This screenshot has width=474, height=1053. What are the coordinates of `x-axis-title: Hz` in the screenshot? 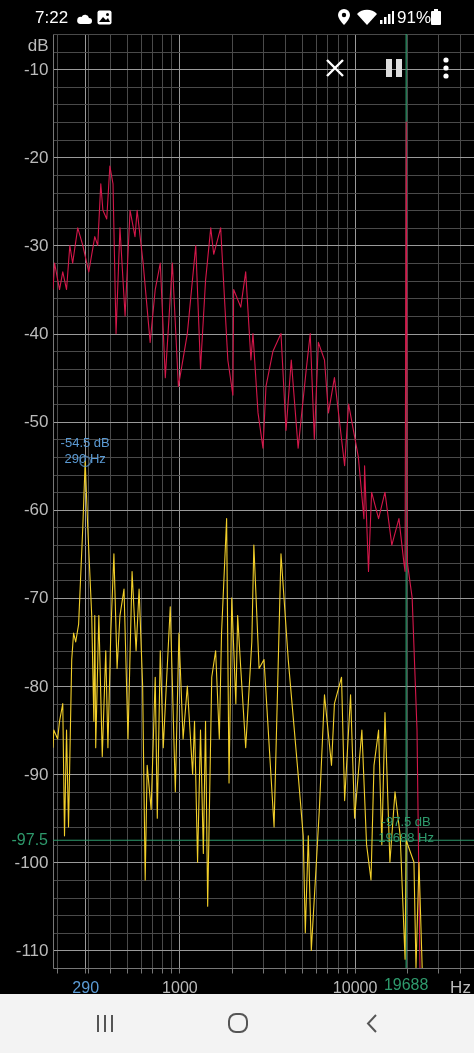 It's located at (460, 987).